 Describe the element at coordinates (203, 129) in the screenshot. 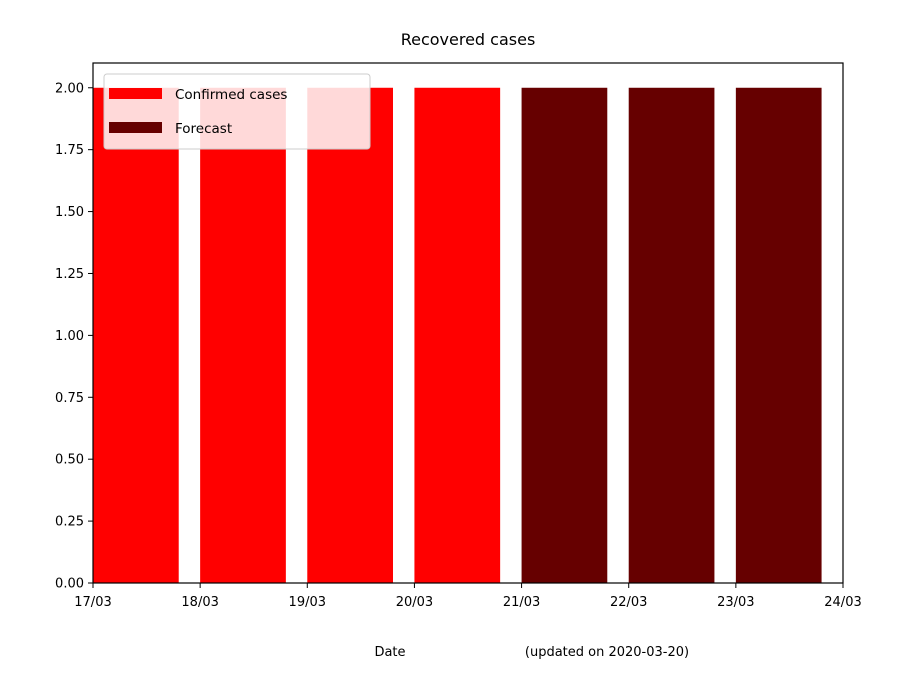

I see `legend-label-forecast: Forecast` at that location.